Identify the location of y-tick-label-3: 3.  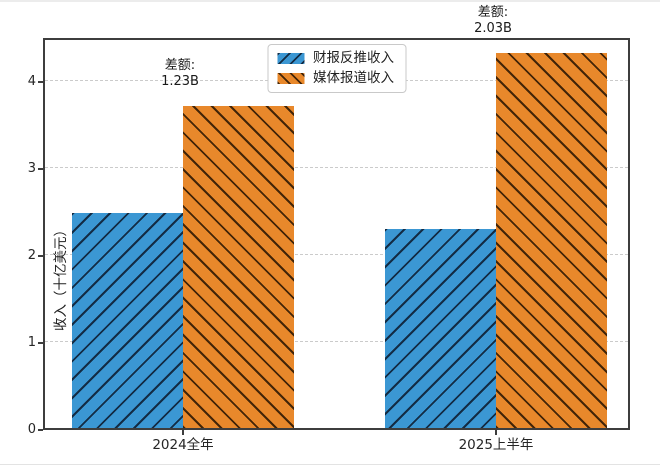
(31, 168).